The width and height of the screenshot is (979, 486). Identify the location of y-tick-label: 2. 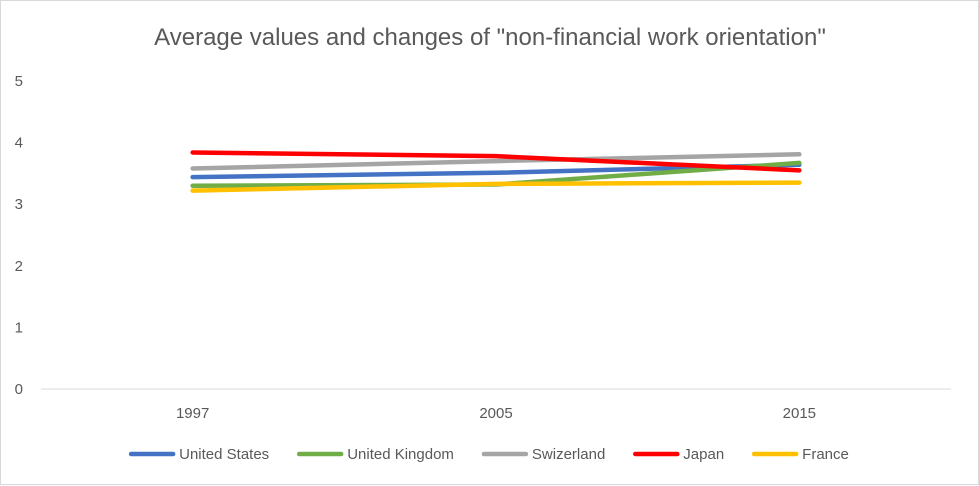
(19, 266).